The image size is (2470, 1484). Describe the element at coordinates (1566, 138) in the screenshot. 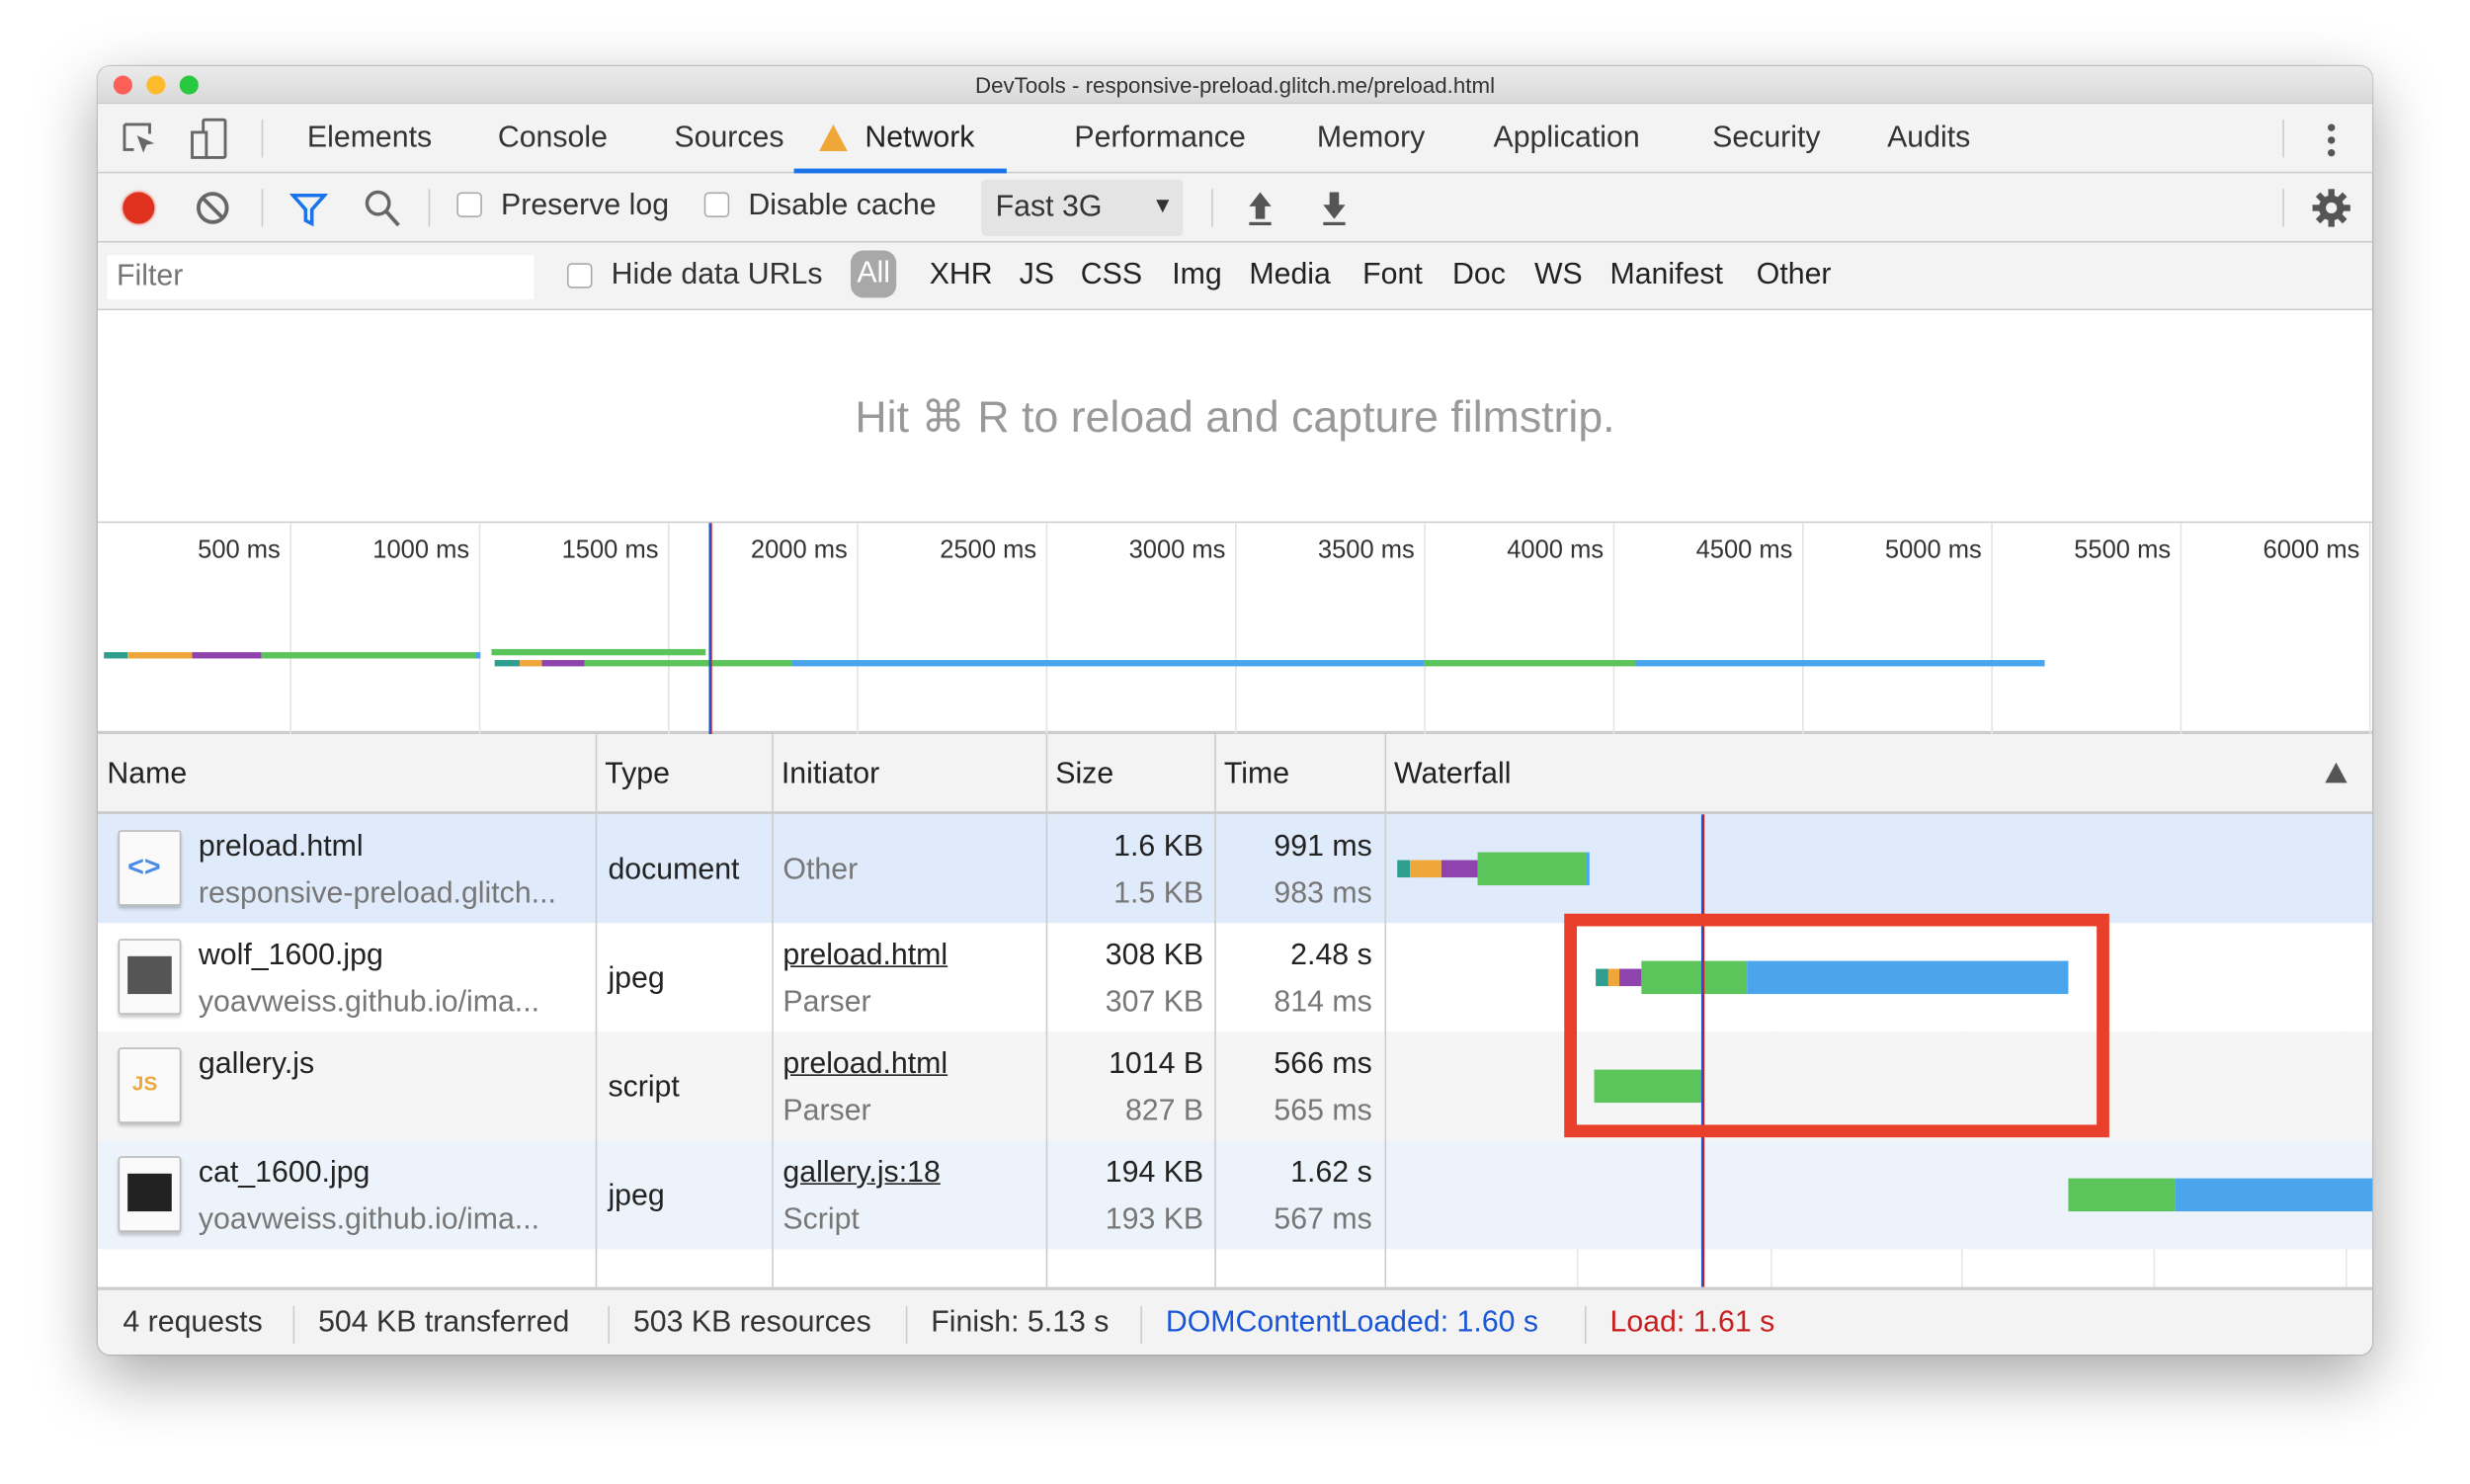

I see `tab-application: Application` at that location.